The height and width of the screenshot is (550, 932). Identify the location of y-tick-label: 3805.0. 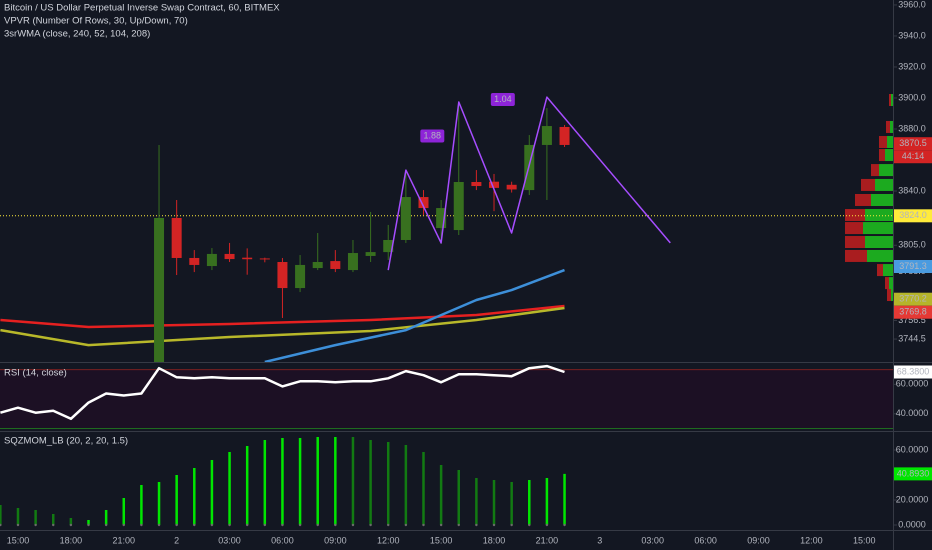
(912, 245).